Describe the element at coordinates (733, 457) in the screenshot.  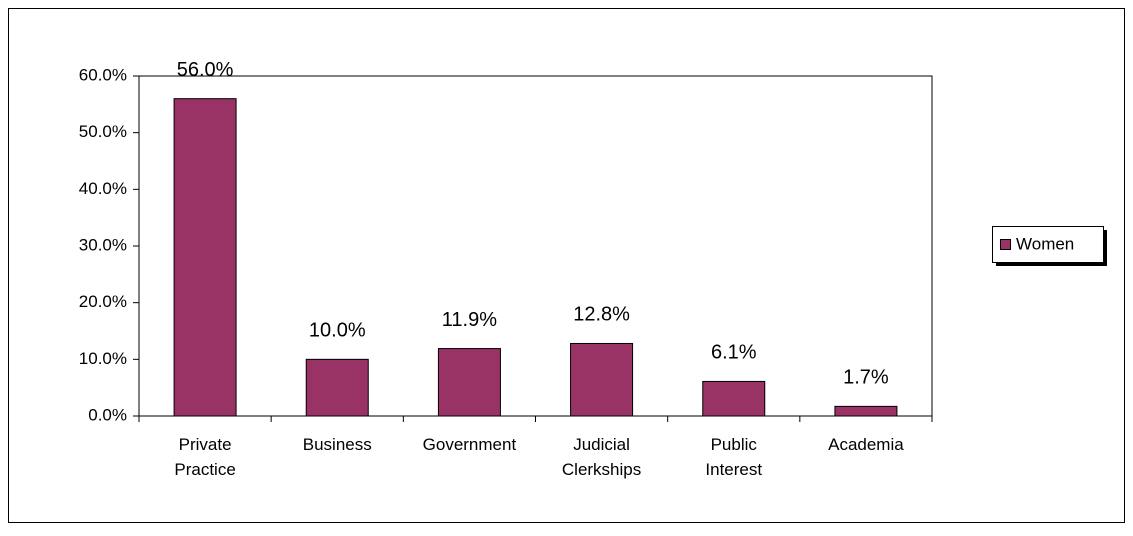
I see `x-tick-label: Public Interest` at that location.